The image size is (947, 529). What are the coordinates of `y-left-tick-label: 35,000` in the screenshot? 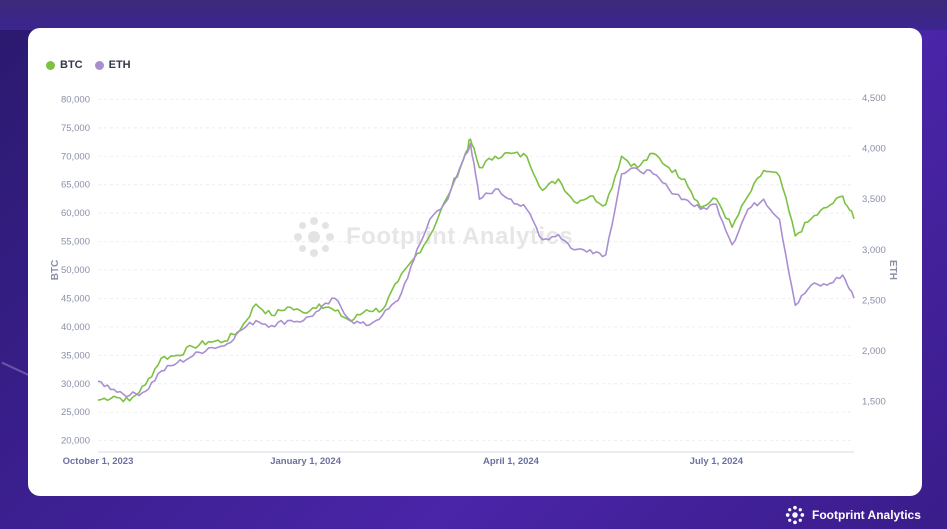 It's located at (75, 355).